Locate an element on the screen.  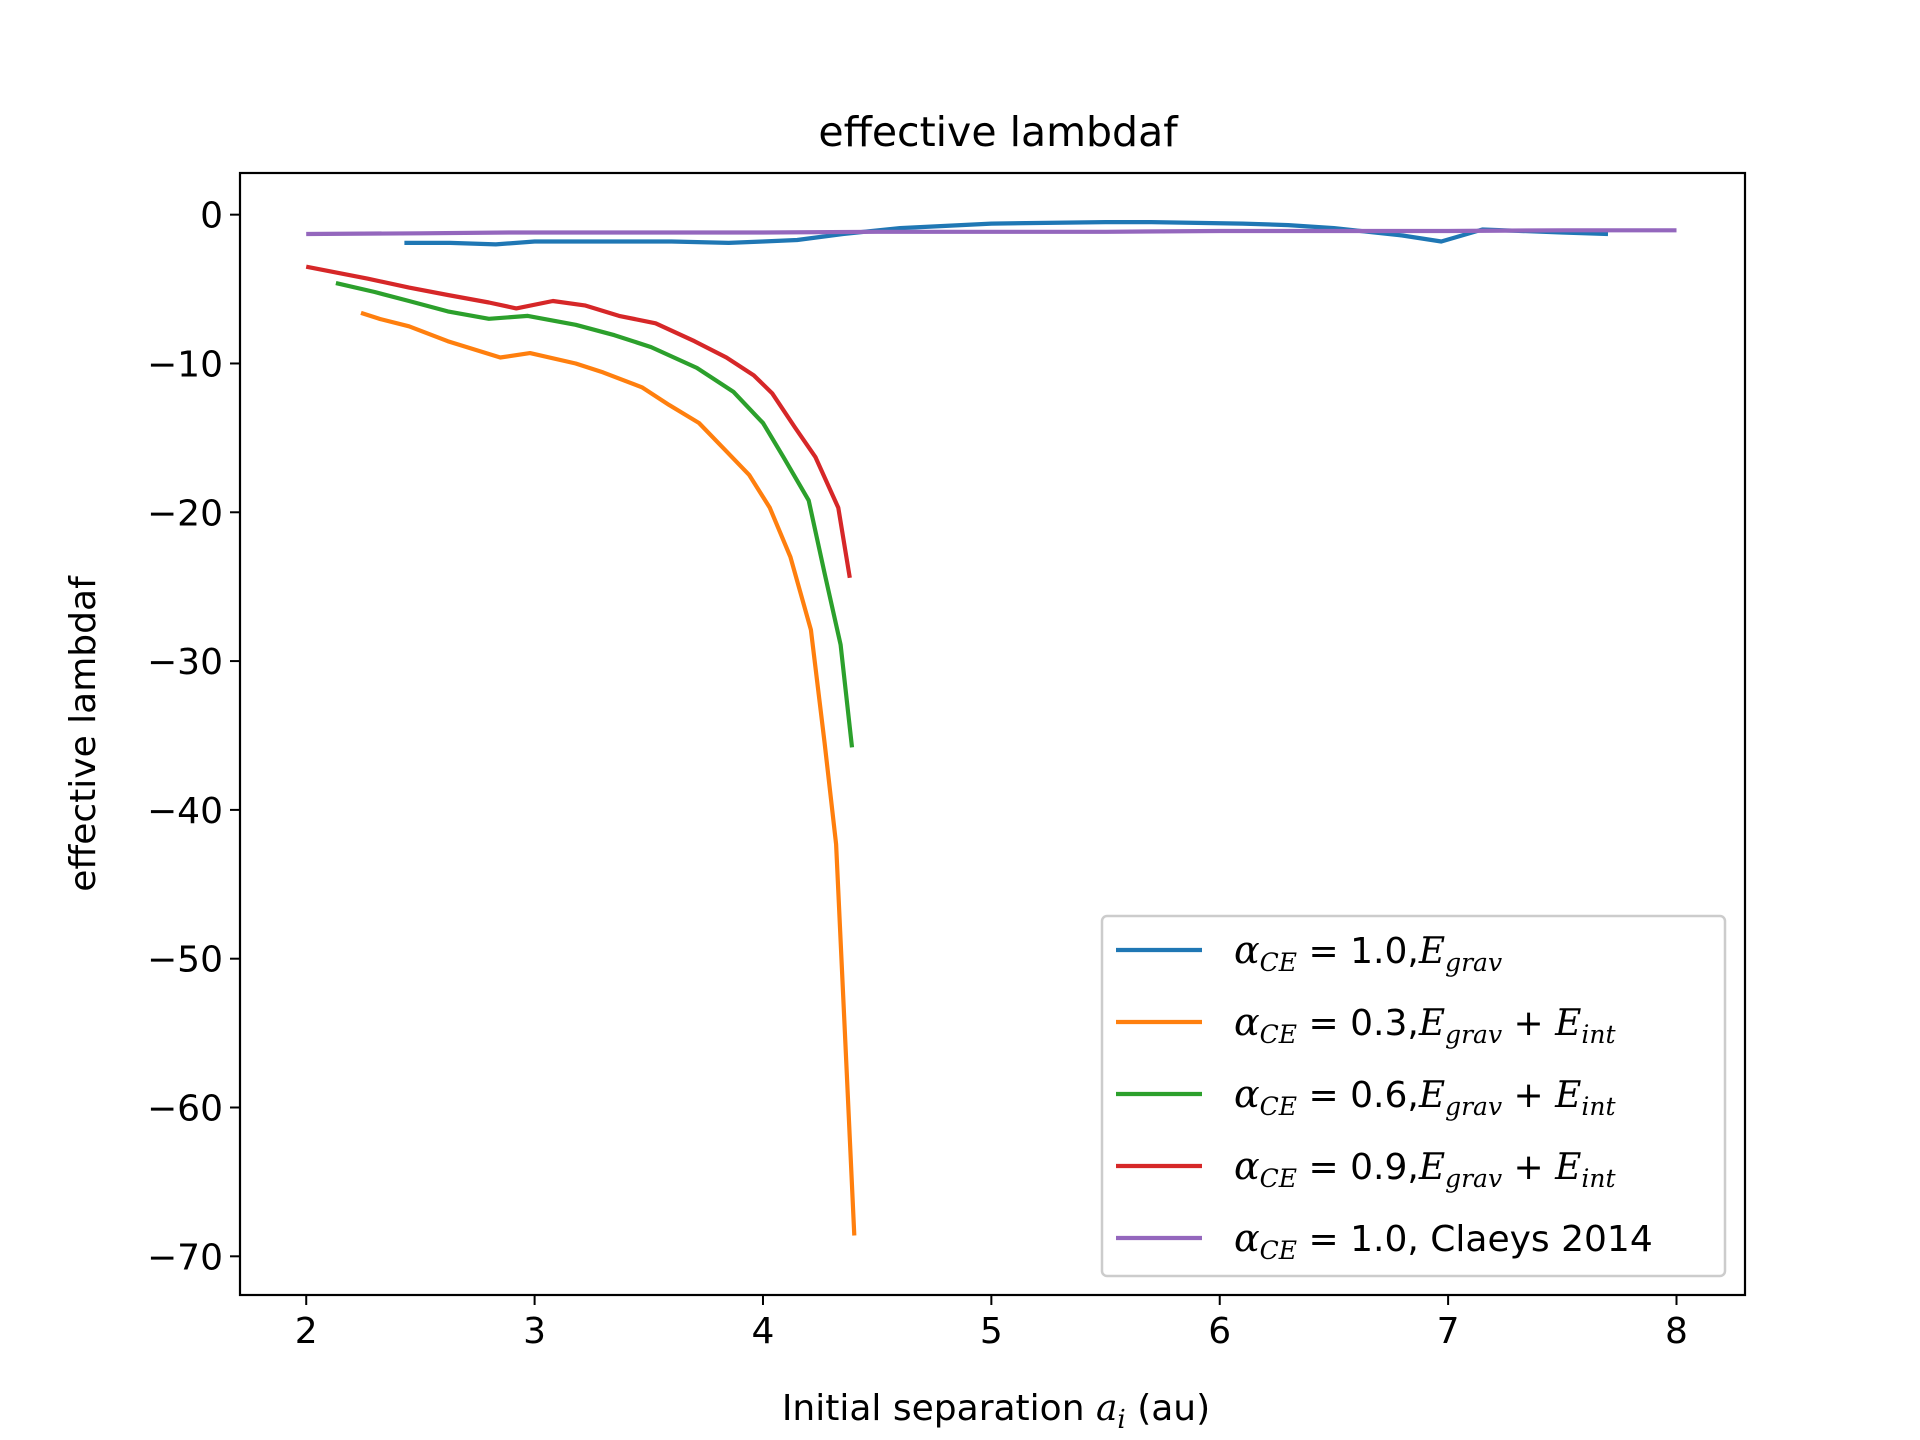
legend-label: αCE = 0.9,Egrav​ + Eint​ is located at coordinates (1425, 1168).